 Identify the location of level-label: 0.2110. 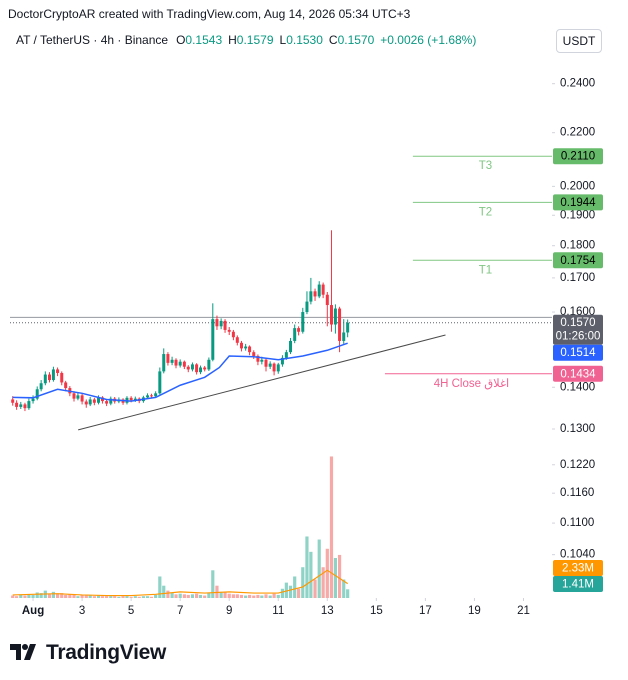
(578, 157).